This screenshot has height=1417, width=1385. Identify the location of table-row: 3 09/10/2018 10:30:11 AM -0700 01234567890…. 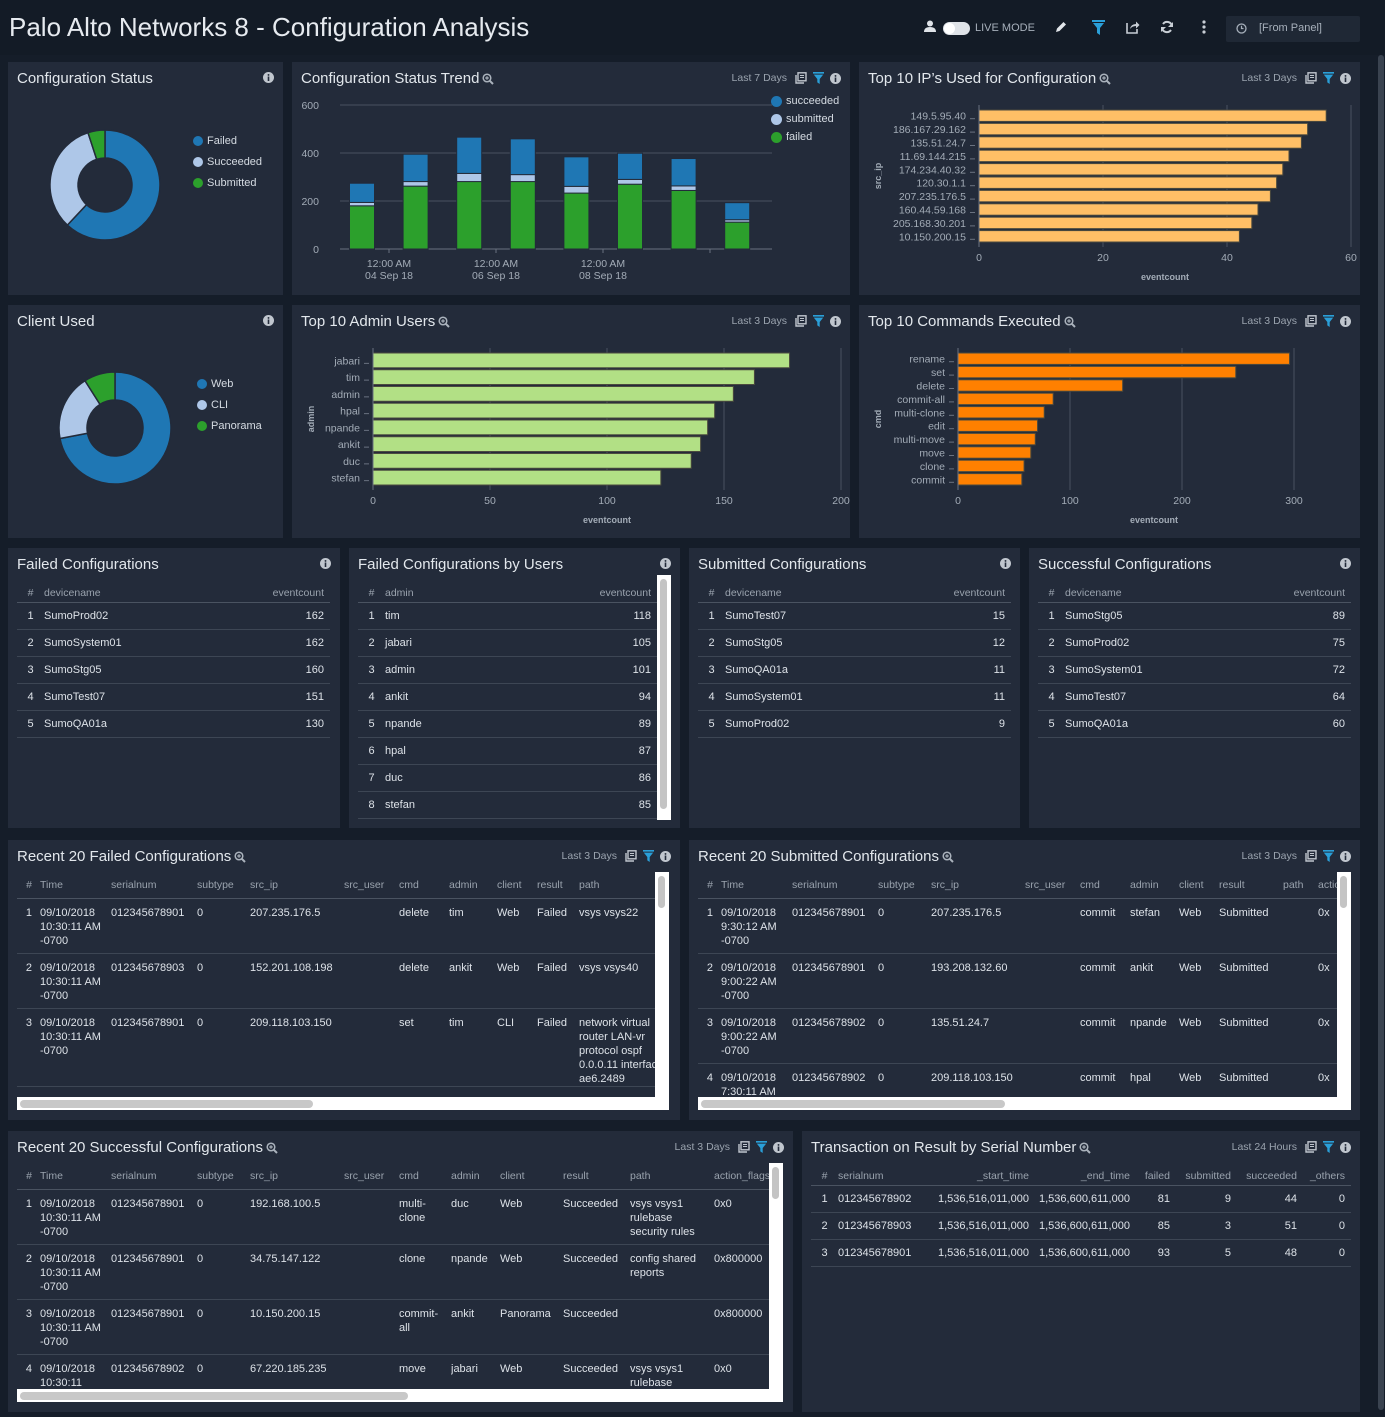
(336, 1047).